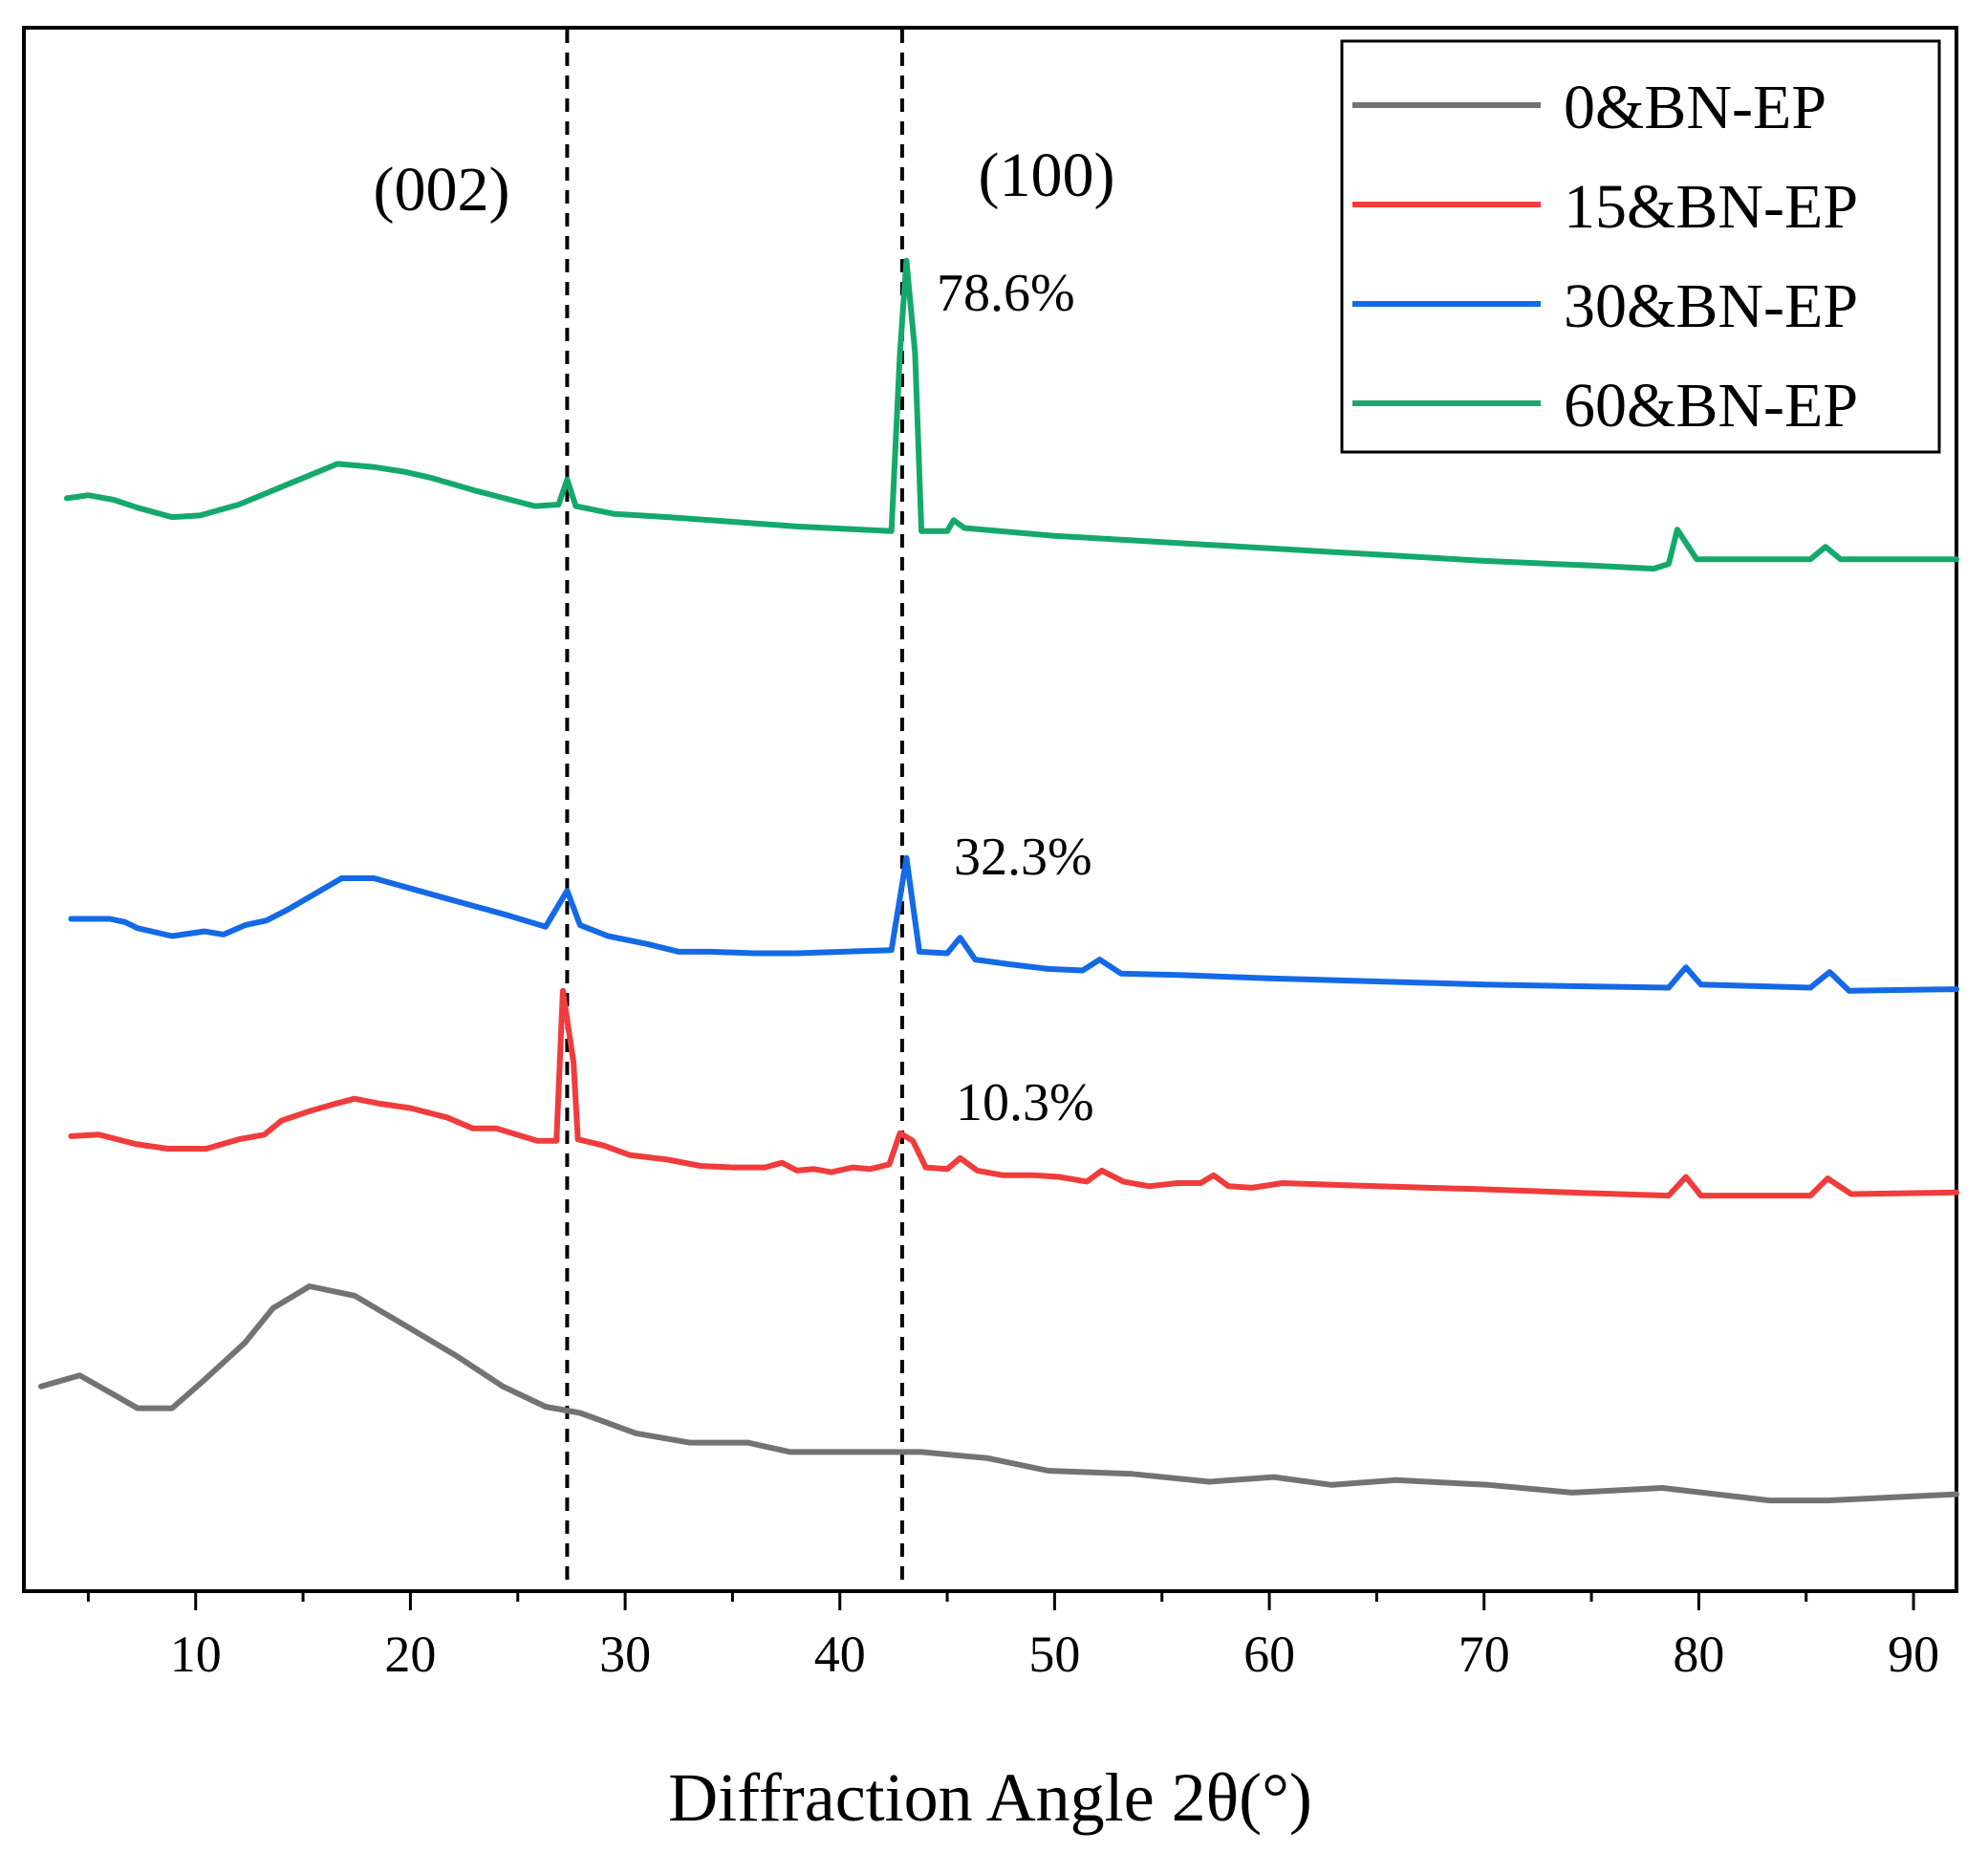 This screenshot has width=1988, height=1853. I want to click on reference-lines, so click(734, 810).